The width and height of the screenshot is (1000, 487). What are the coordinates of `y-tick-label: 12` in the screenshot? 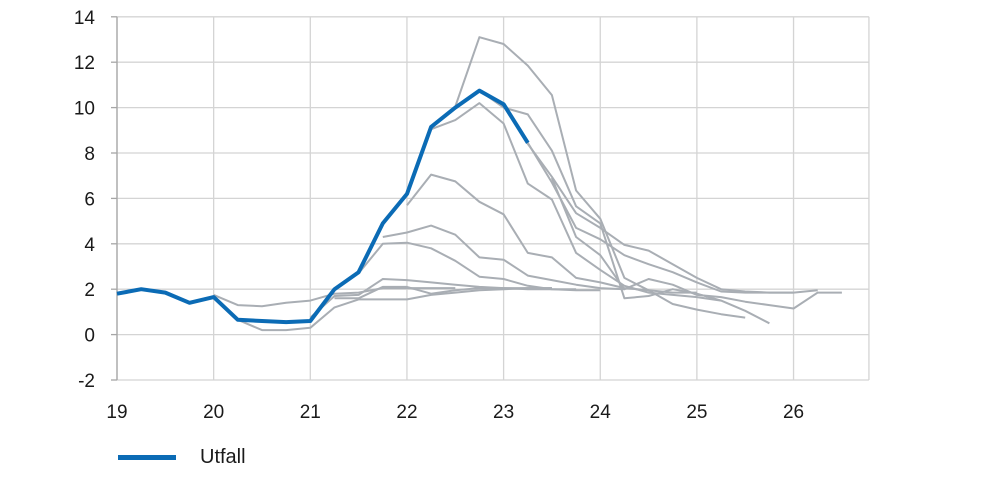 It's located at (84, 63).